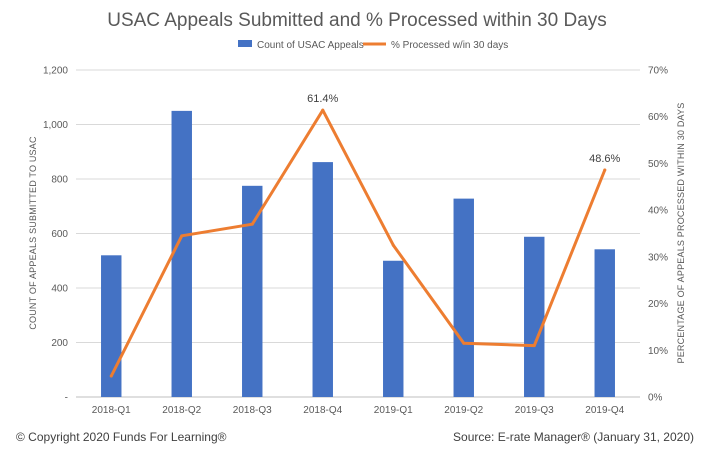  What do you see at coordinates (534, 410) in the screenshot?
I see `x-tick-label: 2019-Q3` at bounding box center [534, 410].